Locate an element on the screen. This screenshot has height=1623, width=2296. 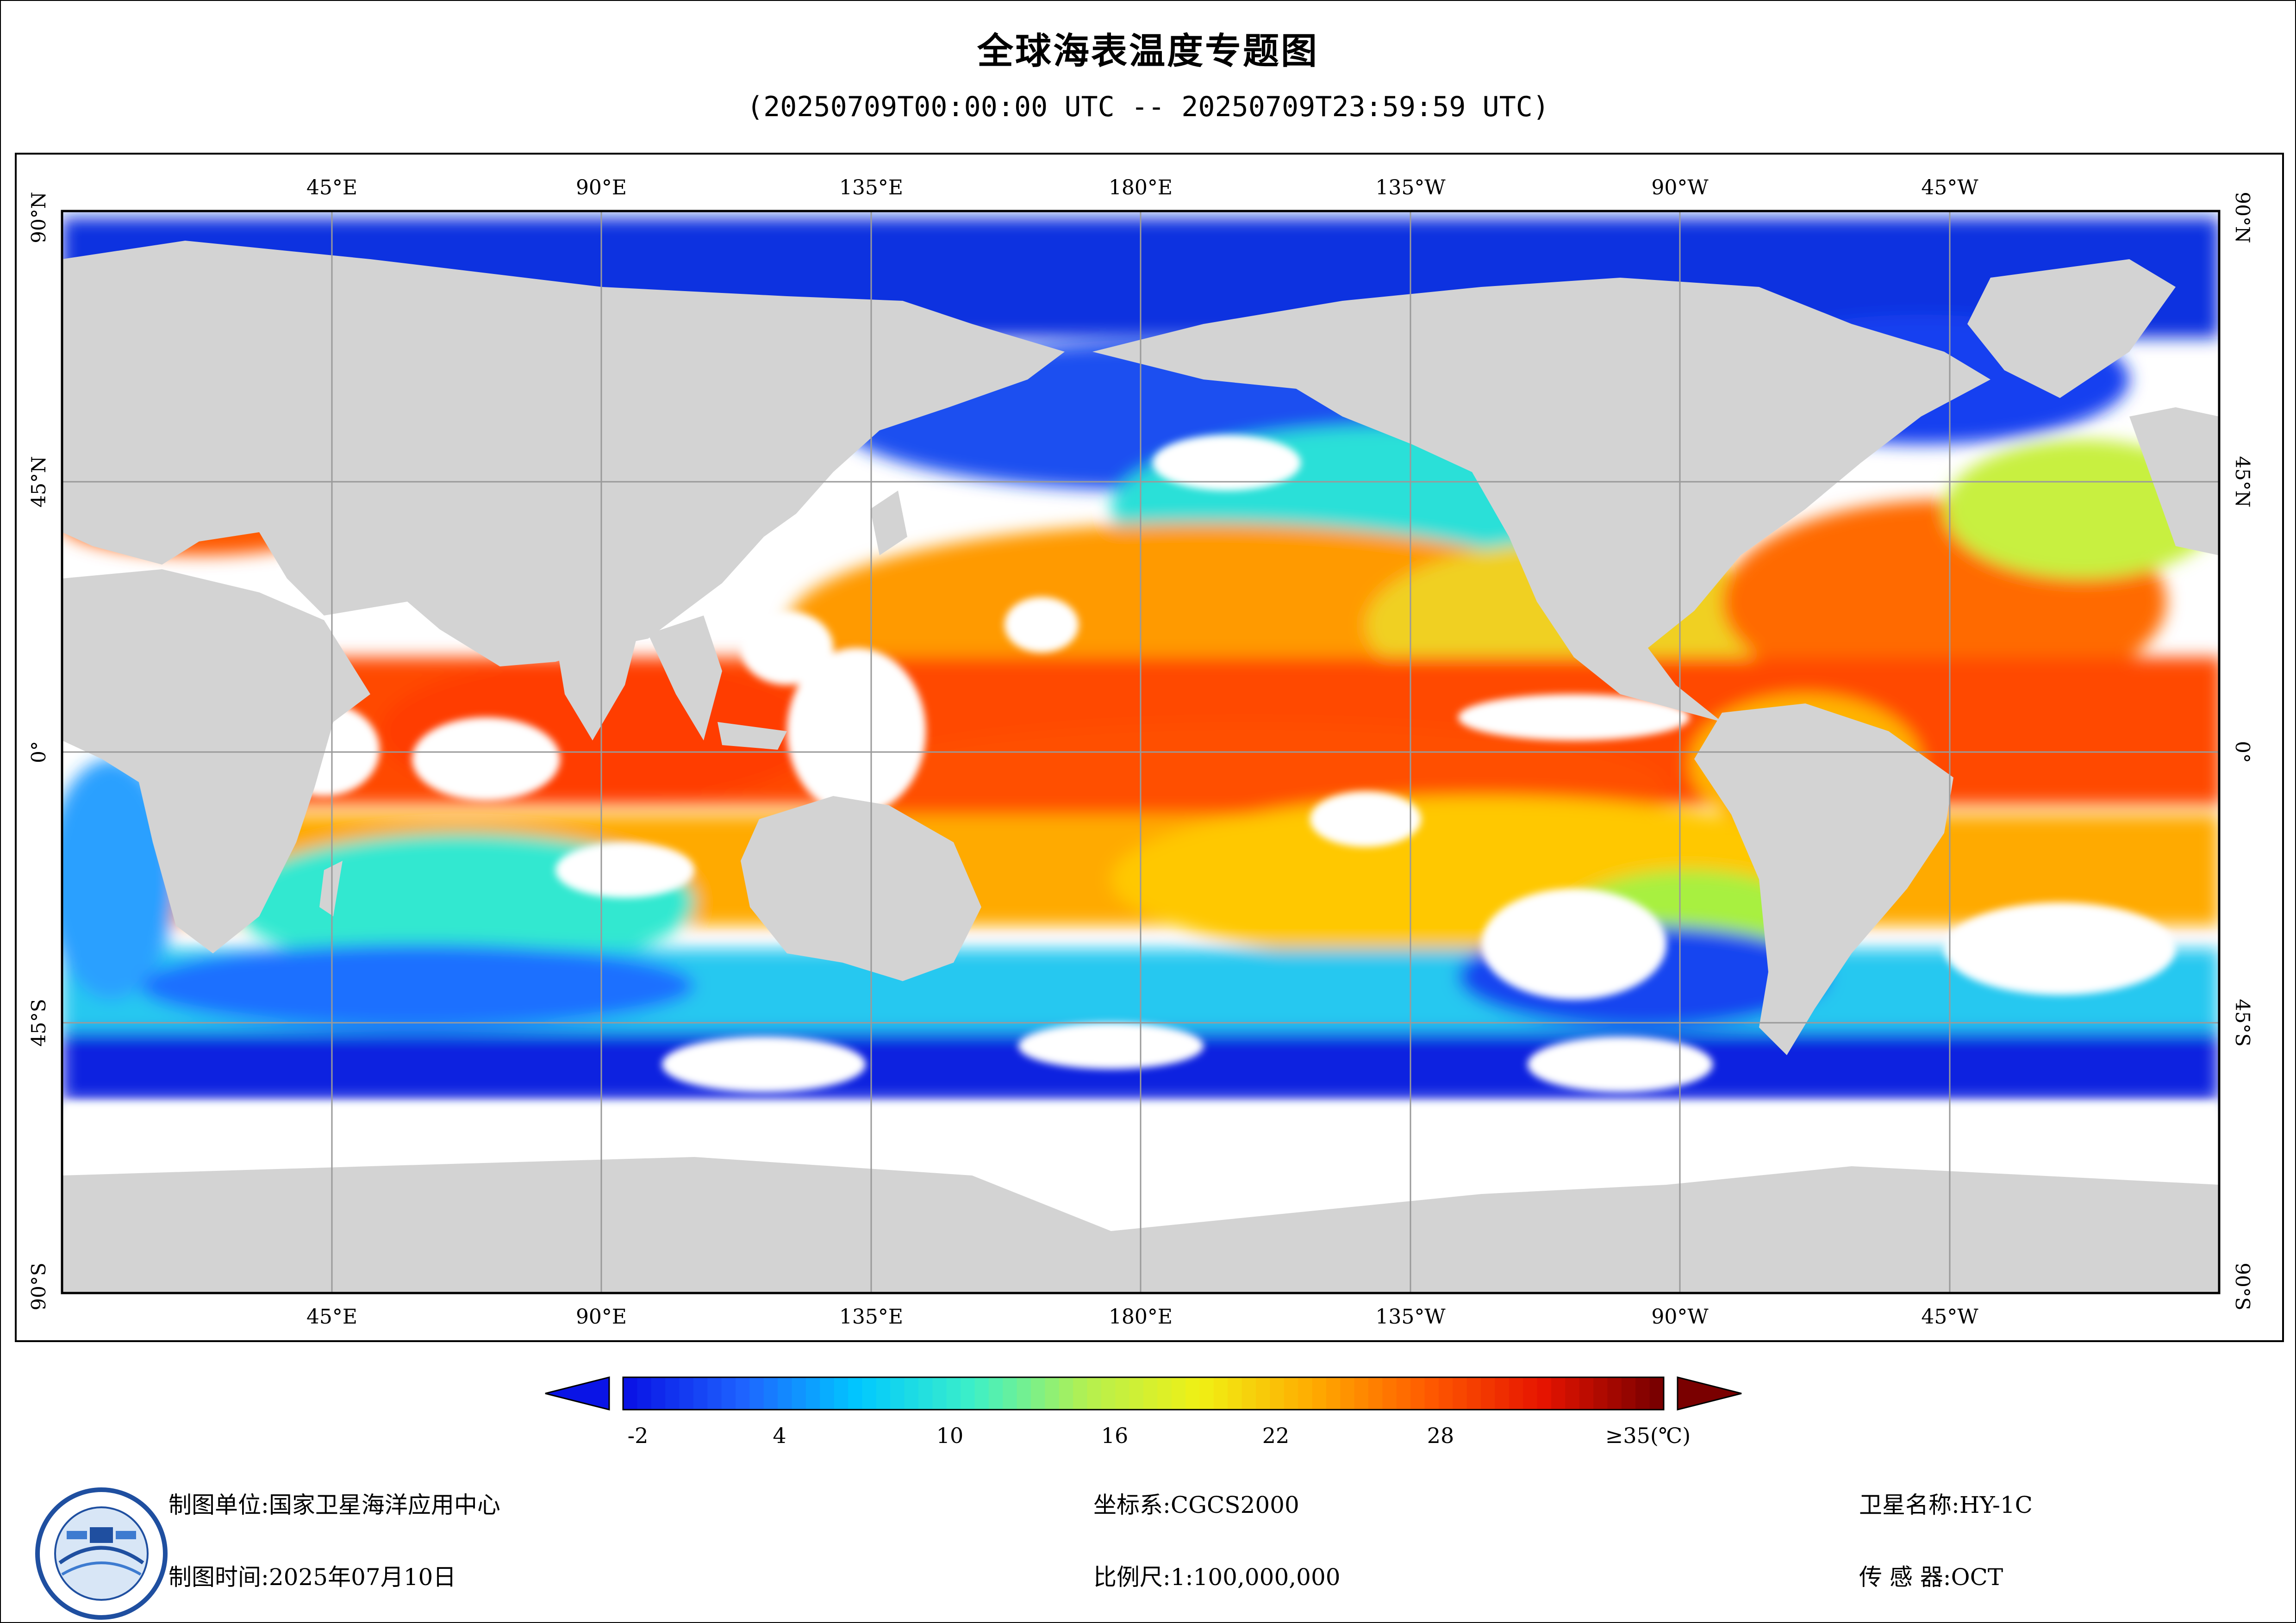
lon-label-top: 135°E is located at coordinates (871, 187).